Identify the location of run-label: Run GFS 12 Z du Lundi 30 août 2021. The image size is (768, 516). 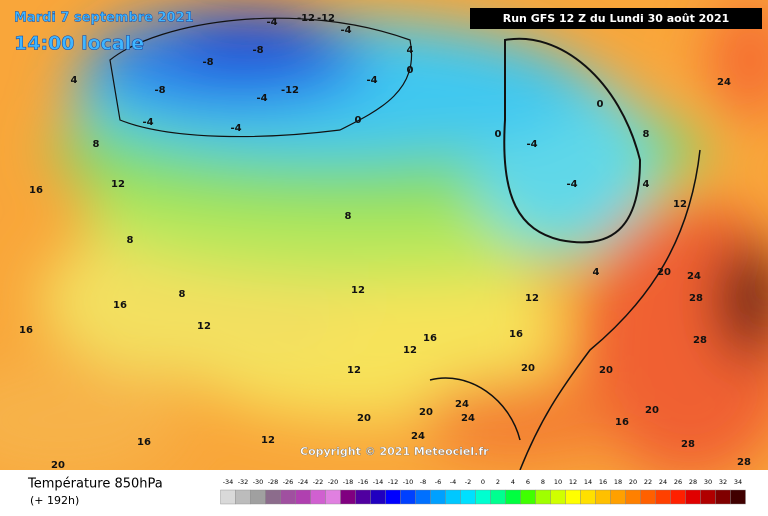
(616, 18).